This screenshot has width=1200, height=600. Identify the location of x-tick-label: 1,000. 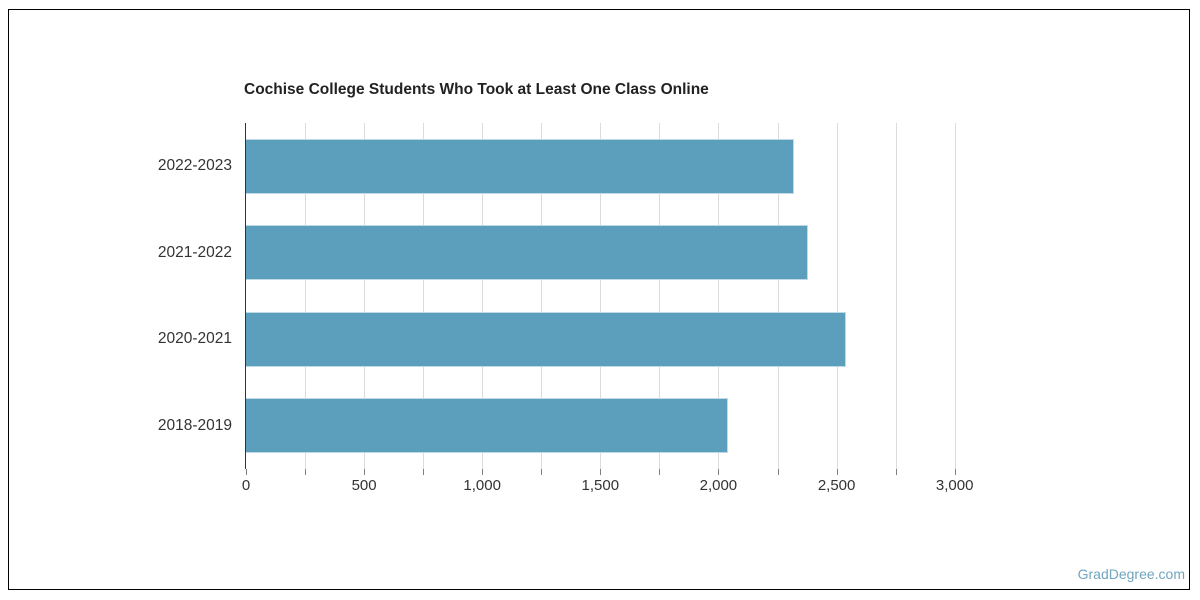
(482, 485).